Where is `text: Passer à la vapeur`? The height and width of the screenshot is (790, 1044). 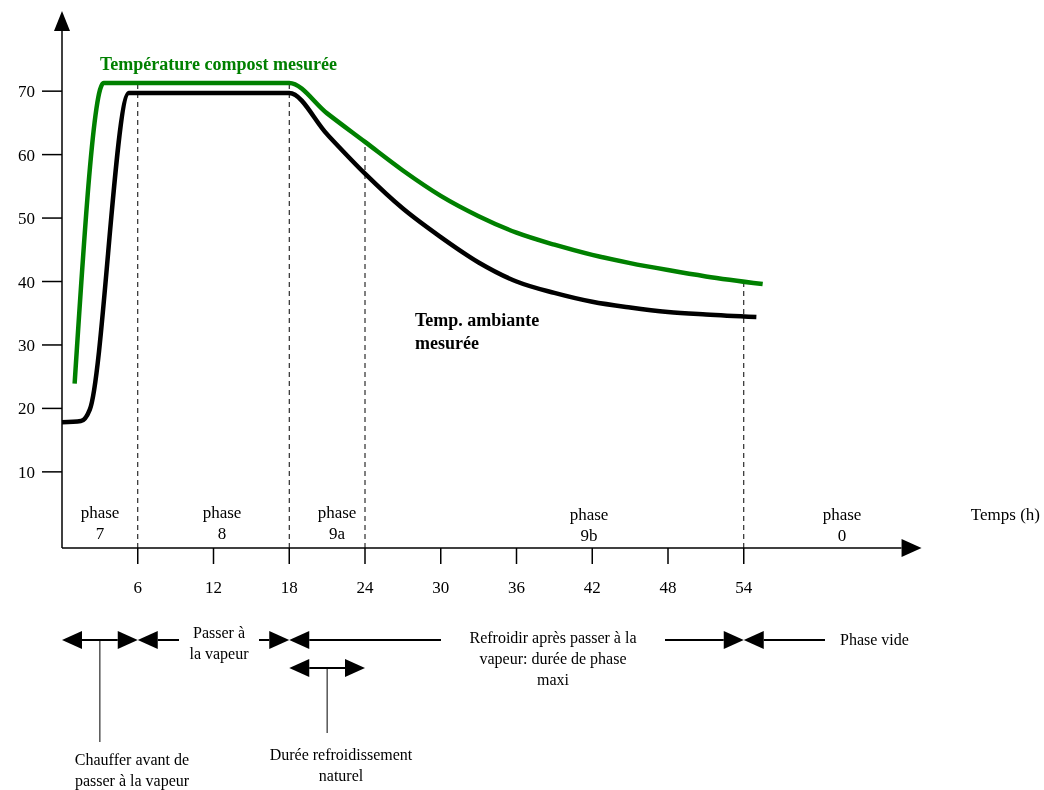
text: Passer à la vapeur is located at coordinates (219, 643).